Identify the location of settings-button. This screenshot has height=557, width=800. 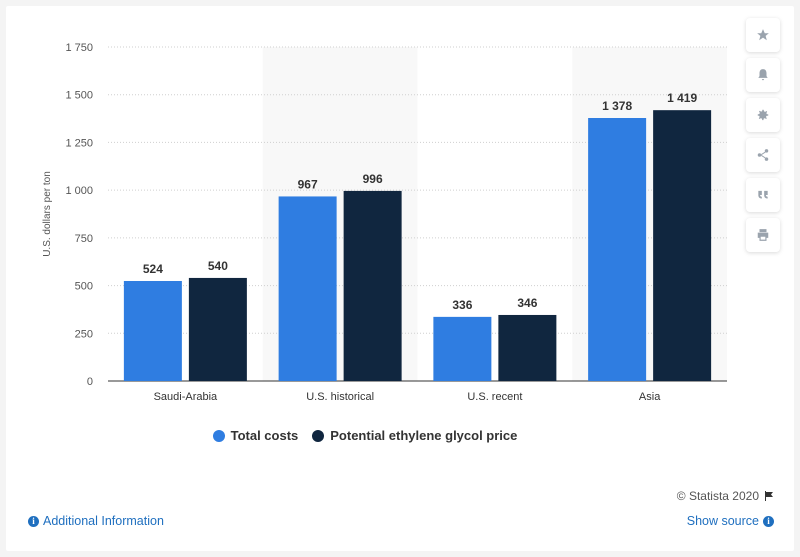
(763, 115).